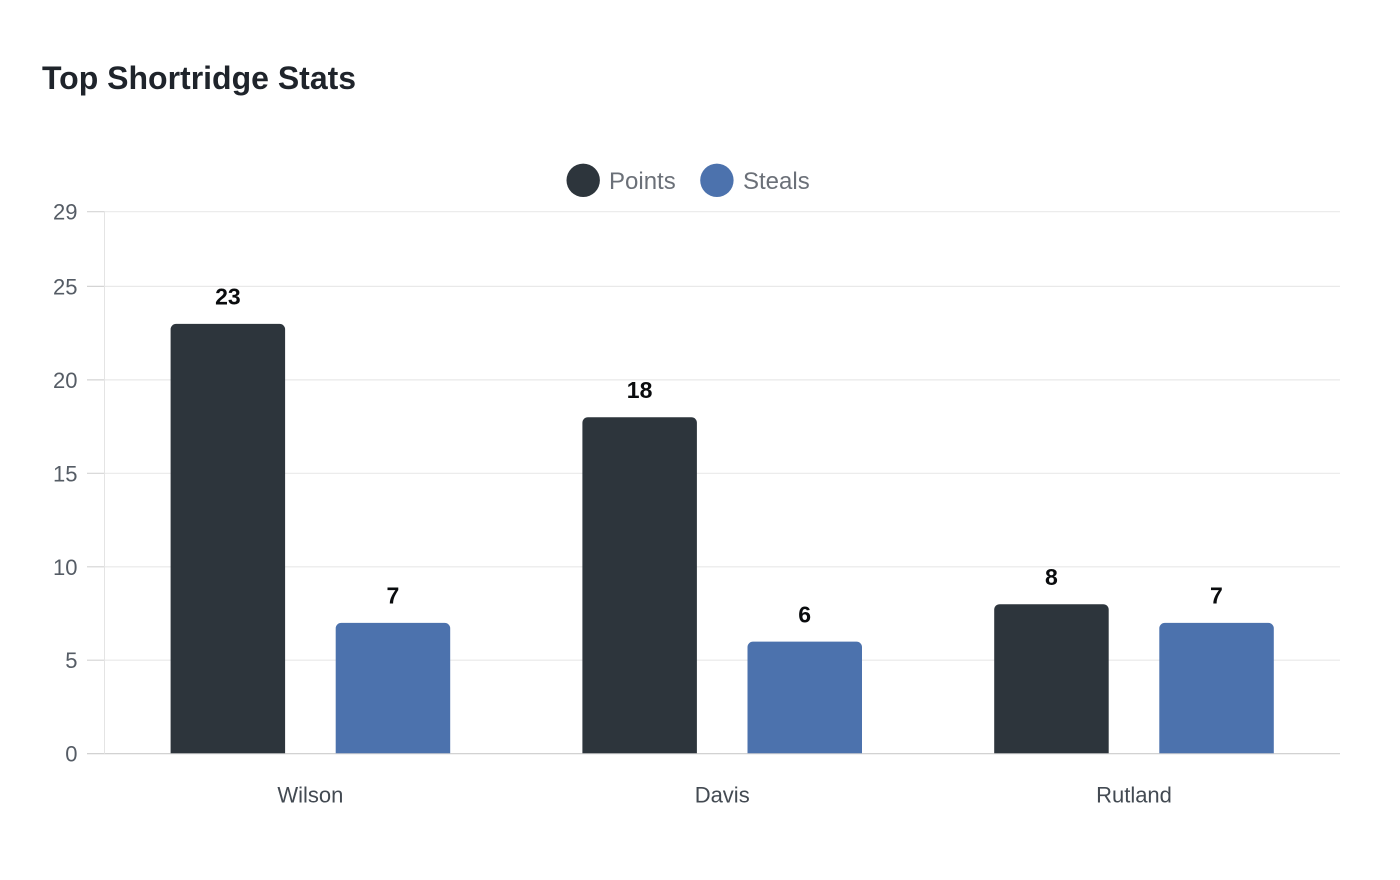 The image size is (1400, 880). What do you see at coordinates (640, 390) in the screenshot?
I see `svg-text: 18` at bounding box center [640, 390].